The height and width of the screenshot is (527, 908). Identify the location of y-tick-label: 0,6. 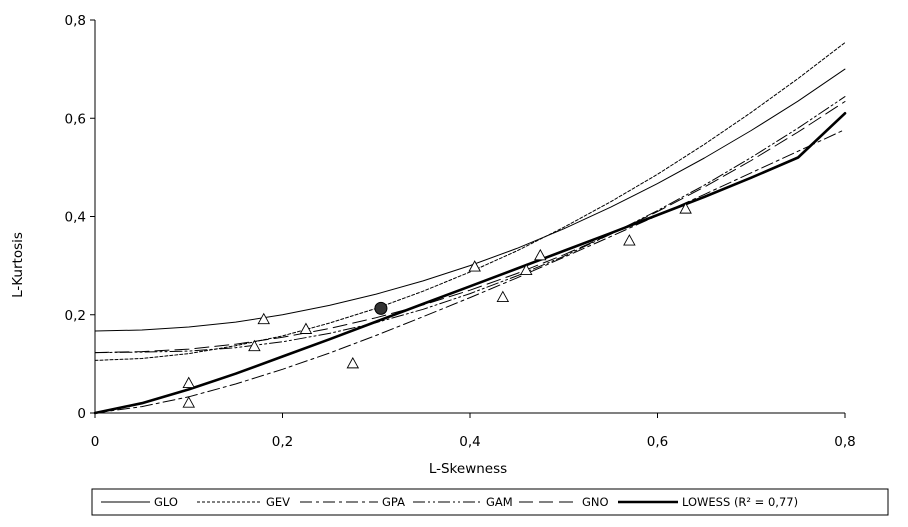
(75, 119).